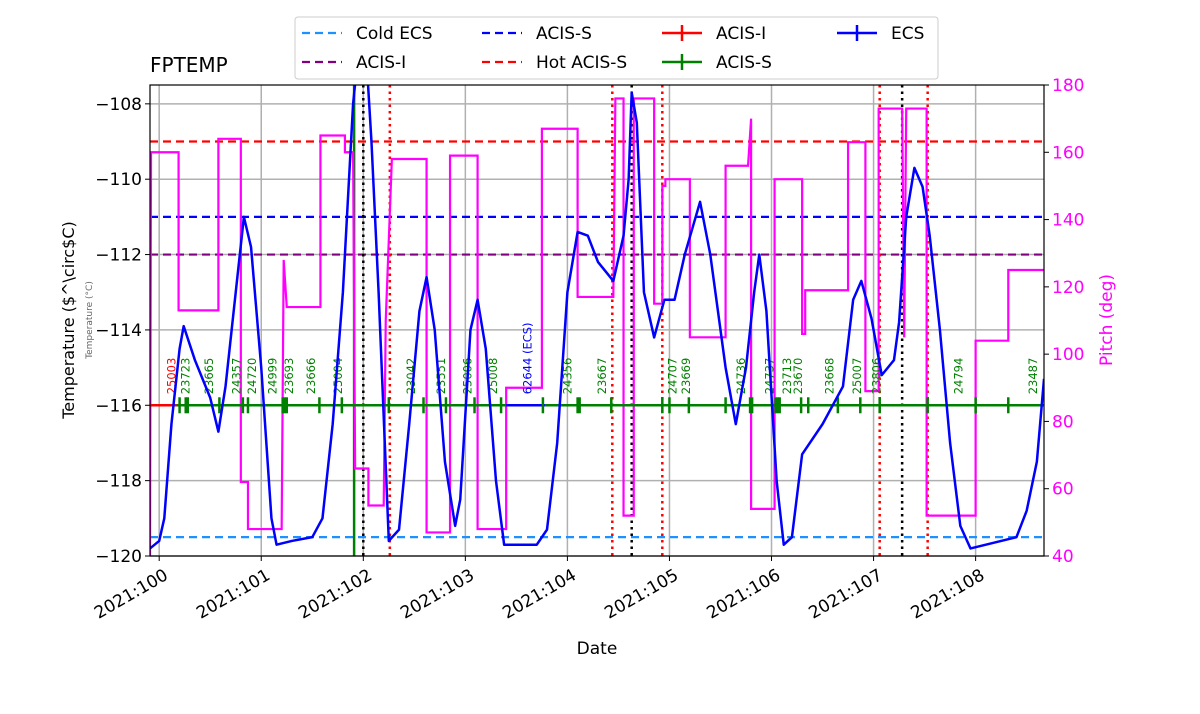 This screenshot has width=1200, height=714. Describe the element at coordinates (394, 34) in the screenshot. I see `legend-label: Cold ECS` at that location.